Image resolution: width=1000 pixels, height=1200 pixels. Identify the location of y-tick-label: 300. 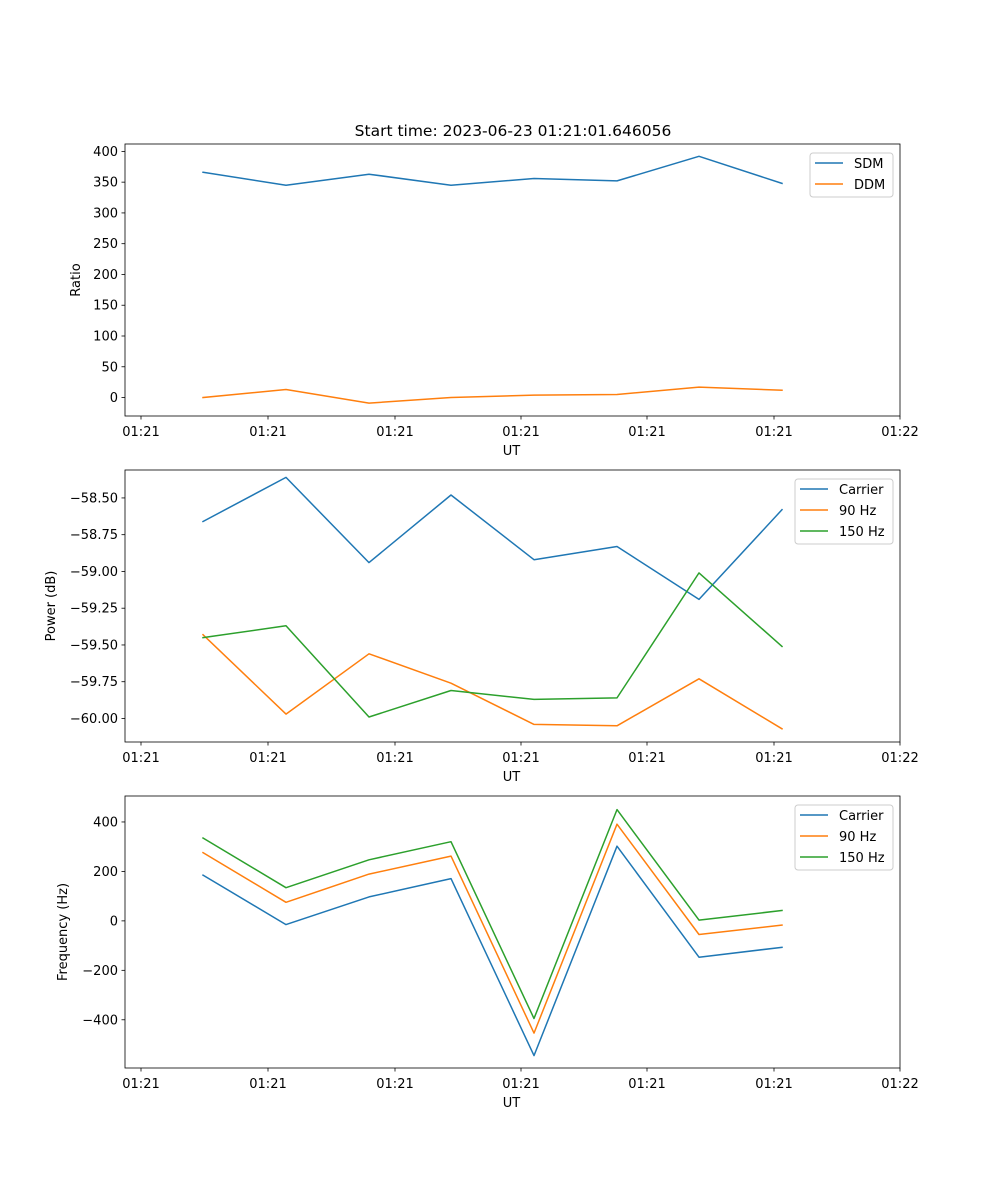
(105, 213).